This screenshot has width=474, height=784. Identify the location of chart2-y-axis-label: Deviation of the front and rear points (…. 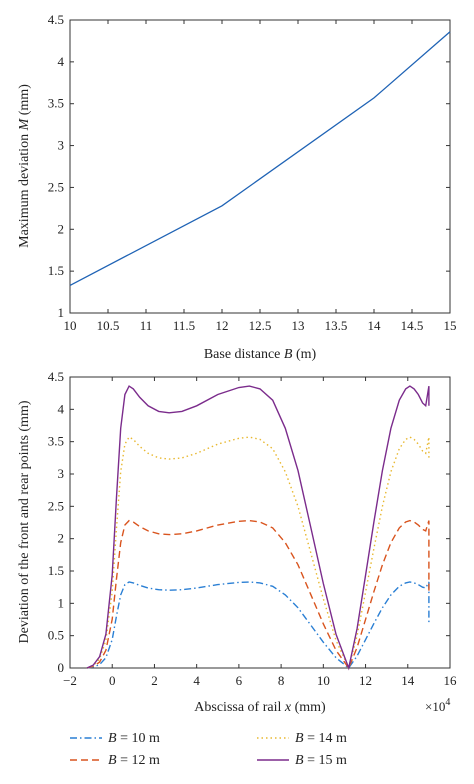
(24, 521).